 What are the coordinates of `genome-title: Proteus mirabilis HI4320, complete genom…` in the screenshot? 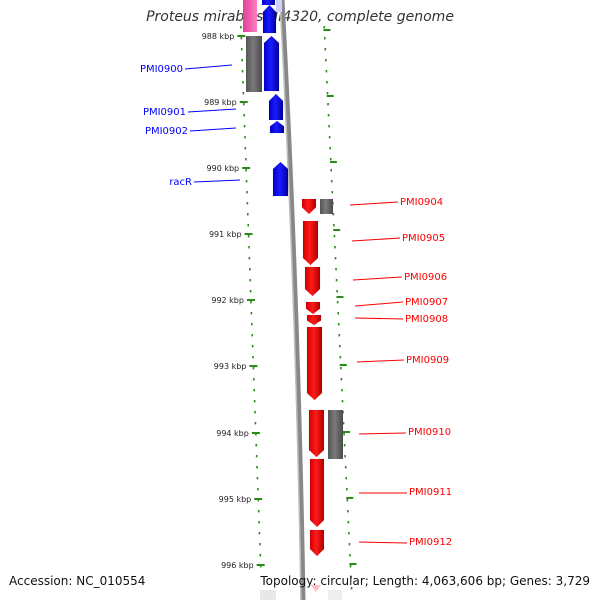 It's located at (300, 17).